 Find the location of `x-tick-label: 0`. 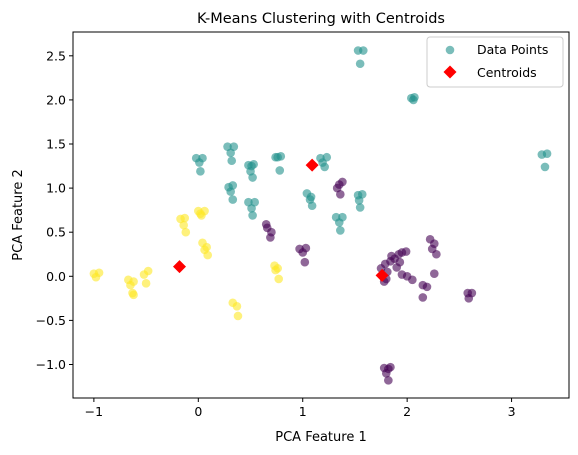

x-tick-label: 0 is located at coordinates (198, 411).